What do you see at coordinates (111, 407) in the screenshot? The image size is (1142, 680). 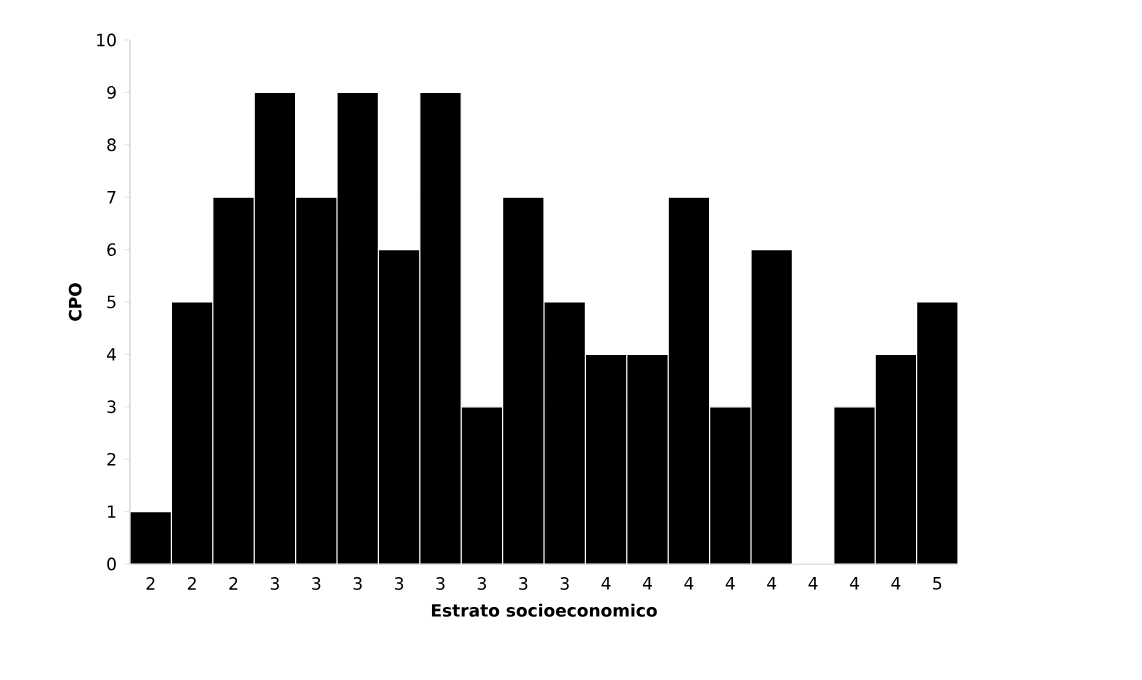 I see `y-tick-label: 3` at bounding box center [111, 407].